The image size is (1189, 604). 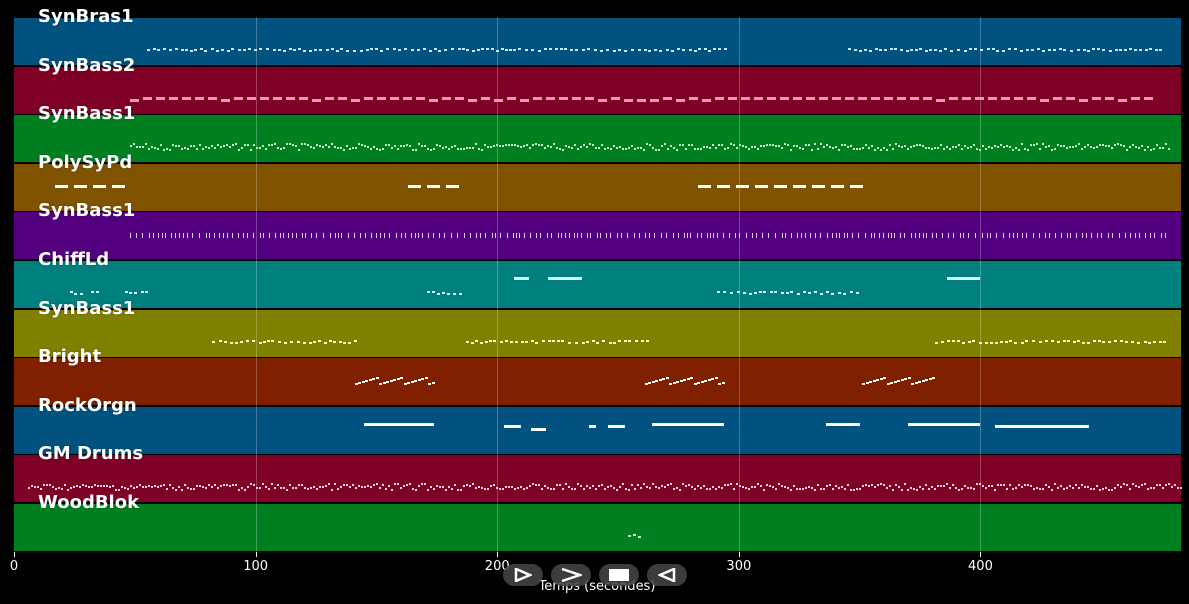 What do you see at coordinates (619, 575) in the screenshot?
I see `stop-button` at bounding box center [619, 575].